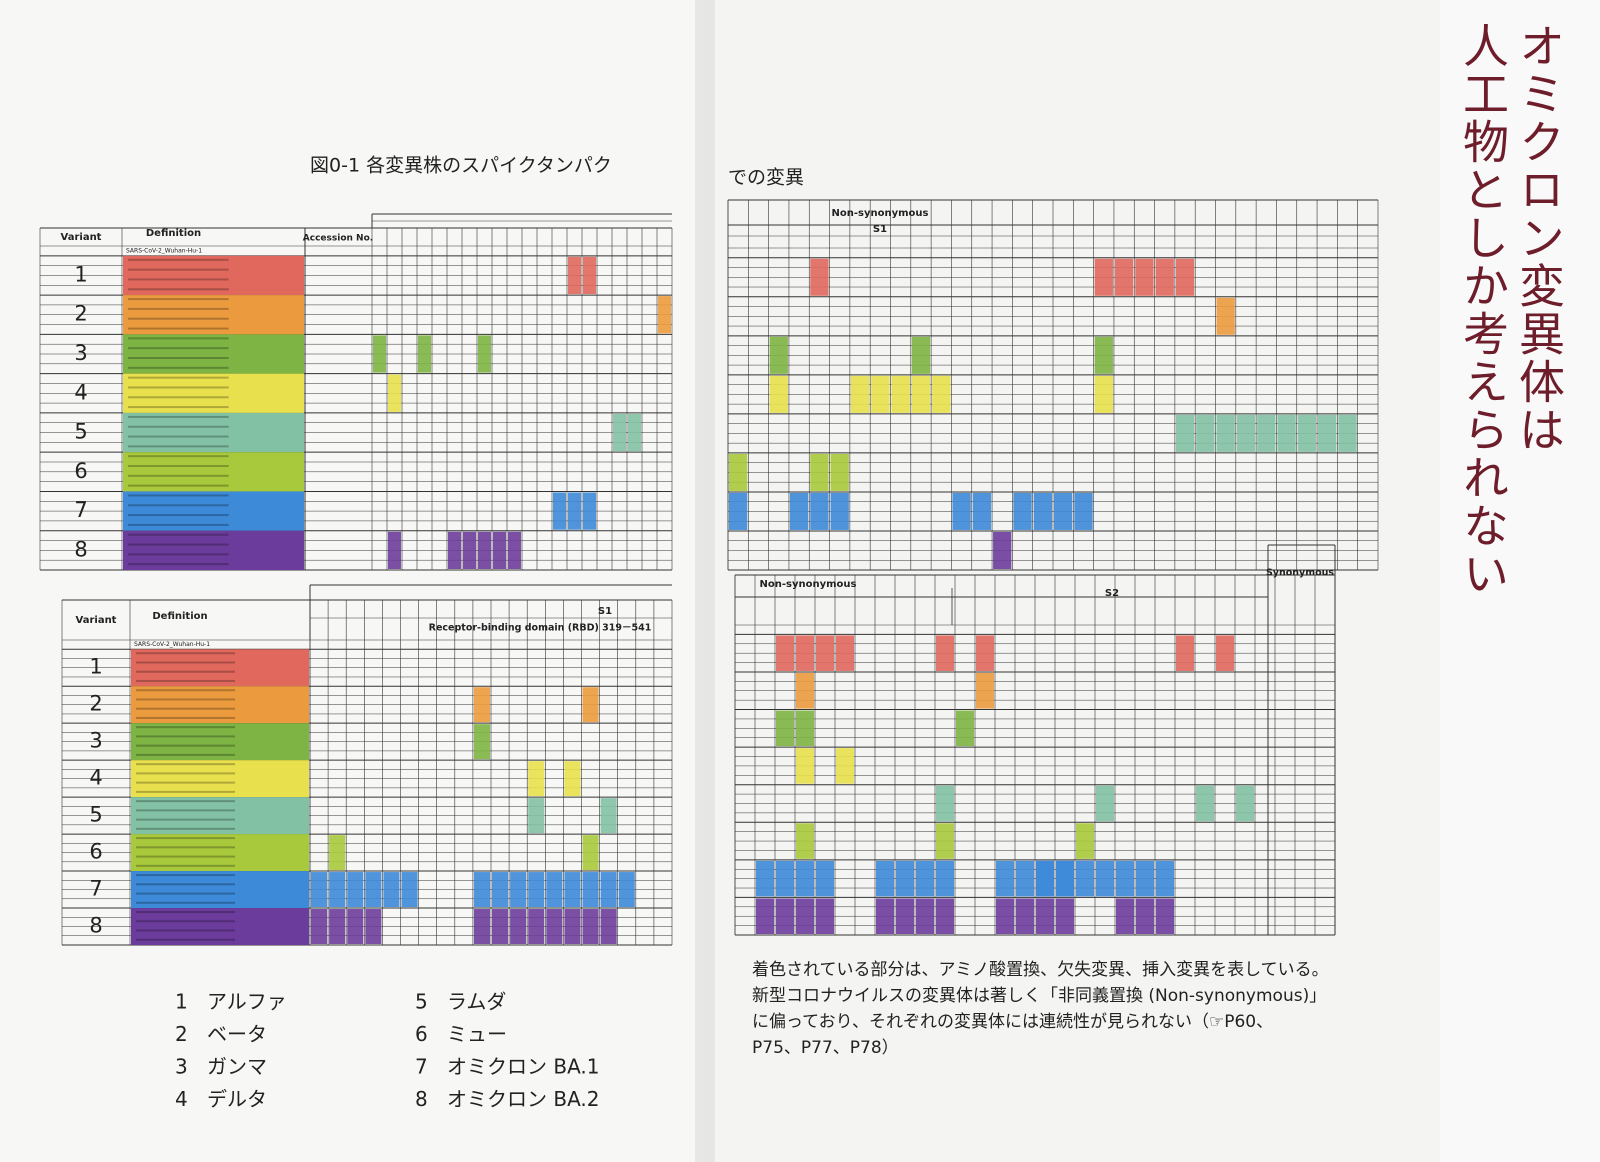 This screenshot has height=1162, width=1600. Describe the element at coordinates (1539, 238) in the screenshot. I see `side-title-line: オミクロン変異体は` at that location.